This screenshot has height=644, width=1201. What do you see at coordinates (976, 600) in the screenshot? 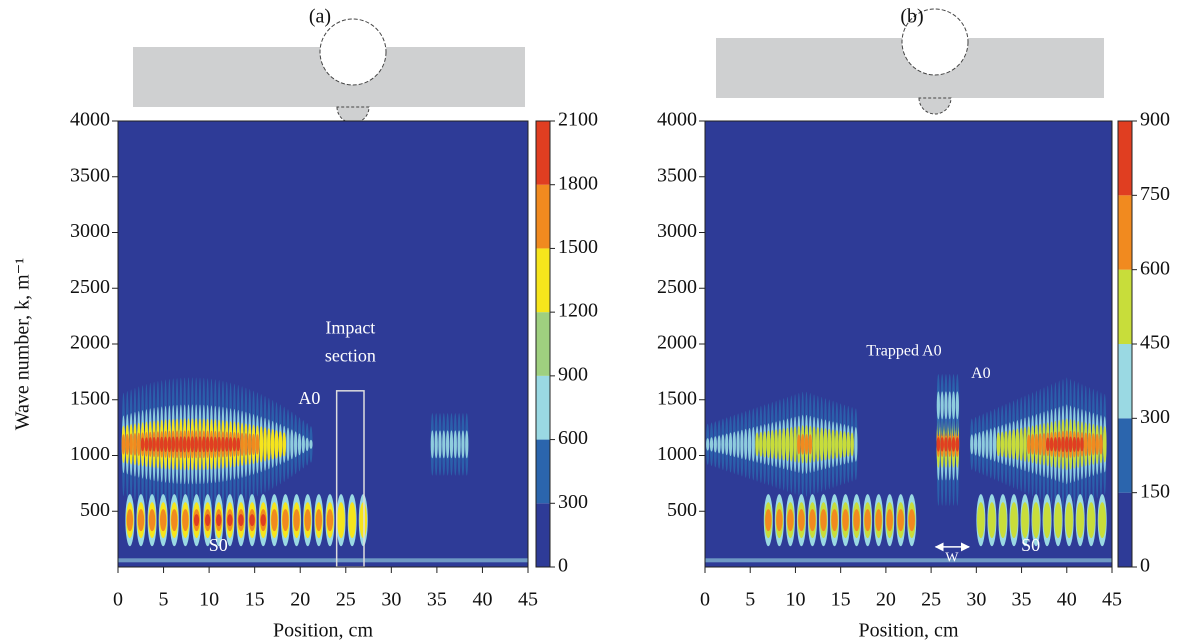
I see `x-tick-label: 30` at bounding box center [976, 600].